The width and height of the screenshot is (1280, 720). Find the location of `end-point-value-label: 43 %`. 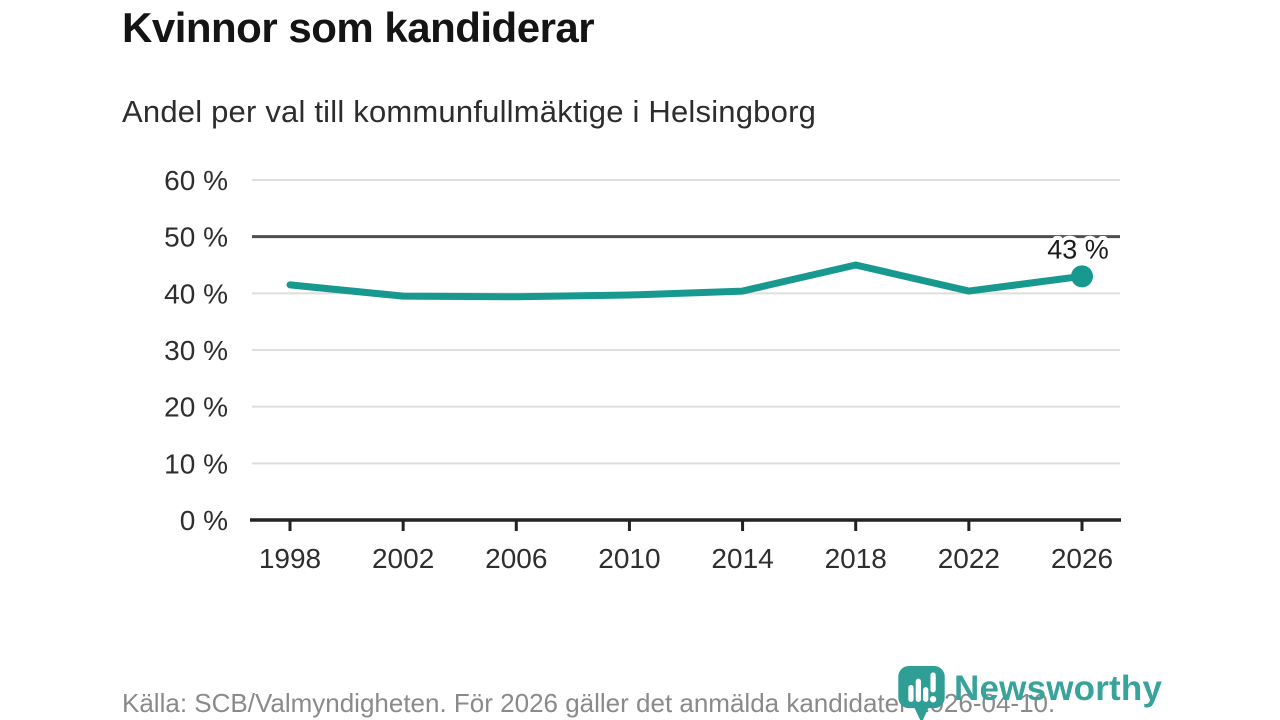

end-point-value-label: 43 % is located at coordinates (1078, 249).